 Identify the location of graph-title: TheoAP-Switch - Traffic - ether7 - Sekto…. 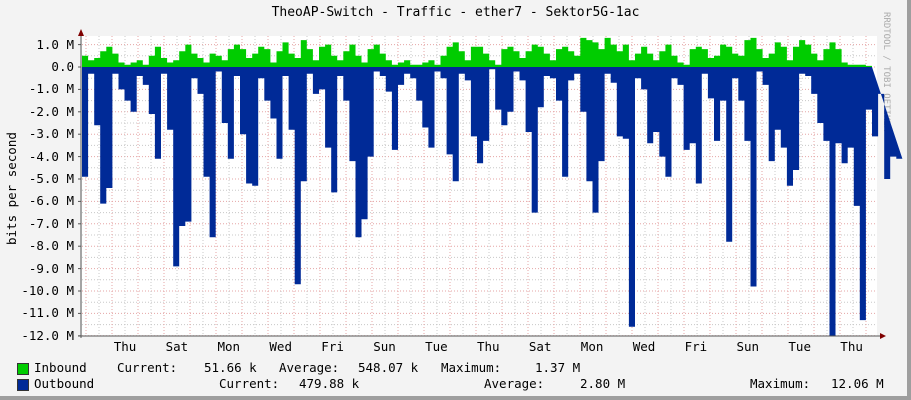
(455, 12).